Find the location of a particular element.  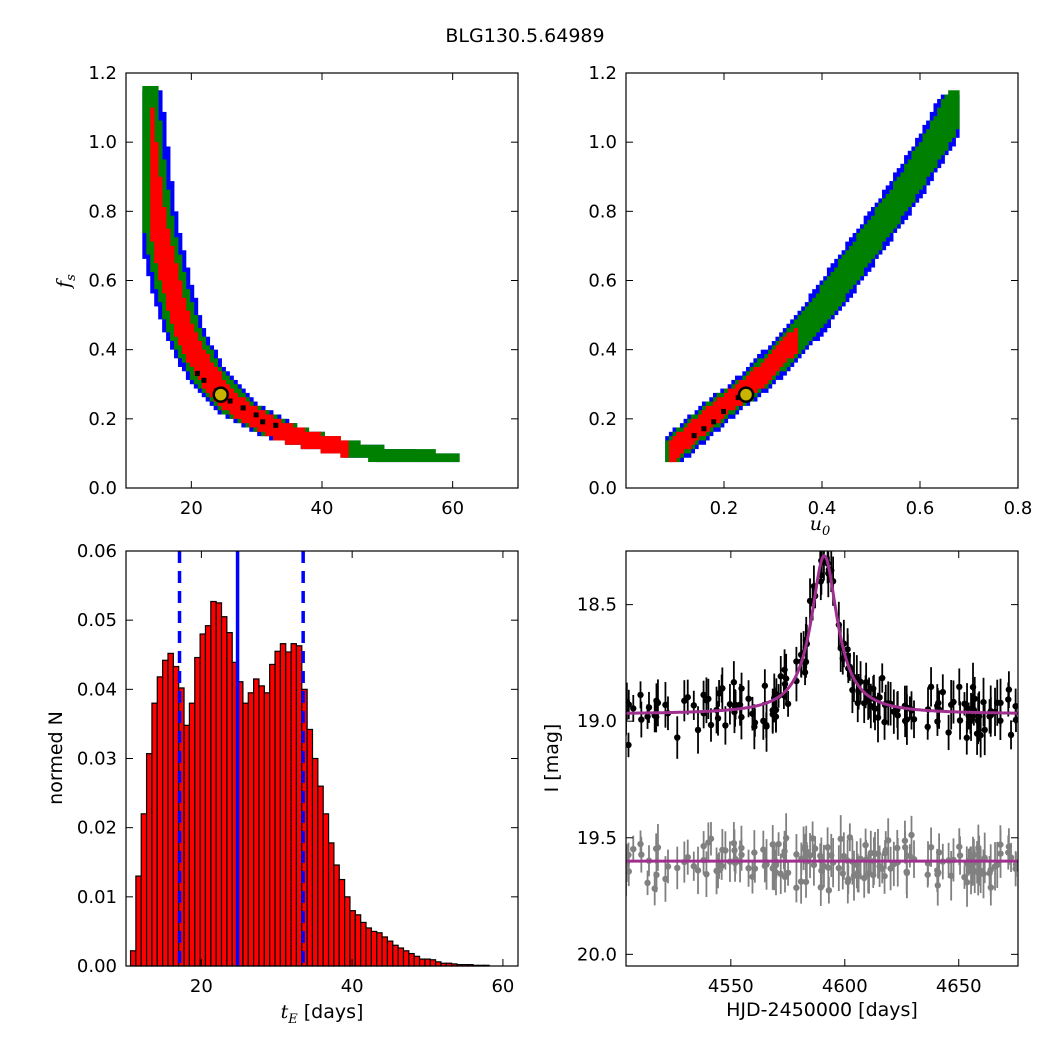

y-tick-label: 19.5 is located at coordinates (597, 838).